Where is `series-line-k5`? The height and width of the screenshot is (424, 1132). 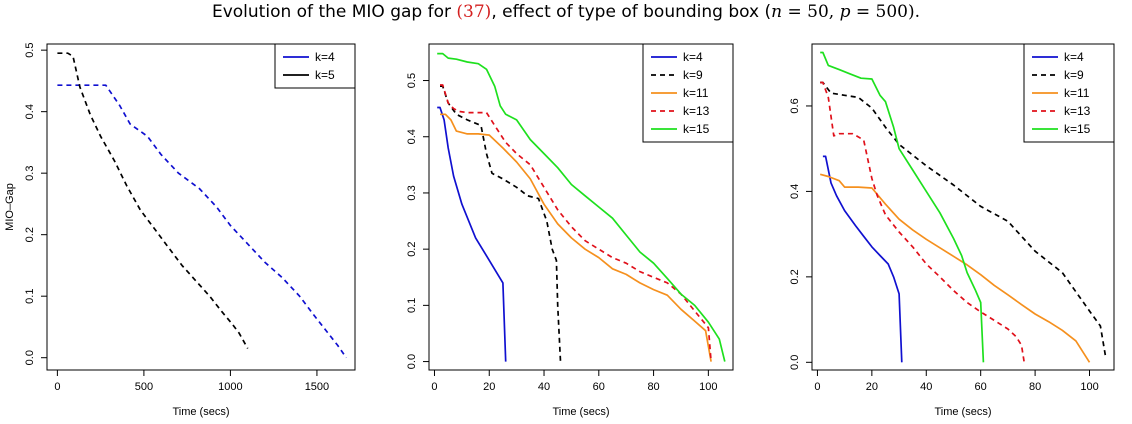
series-line-k5 is located at coordinates (153, 200).